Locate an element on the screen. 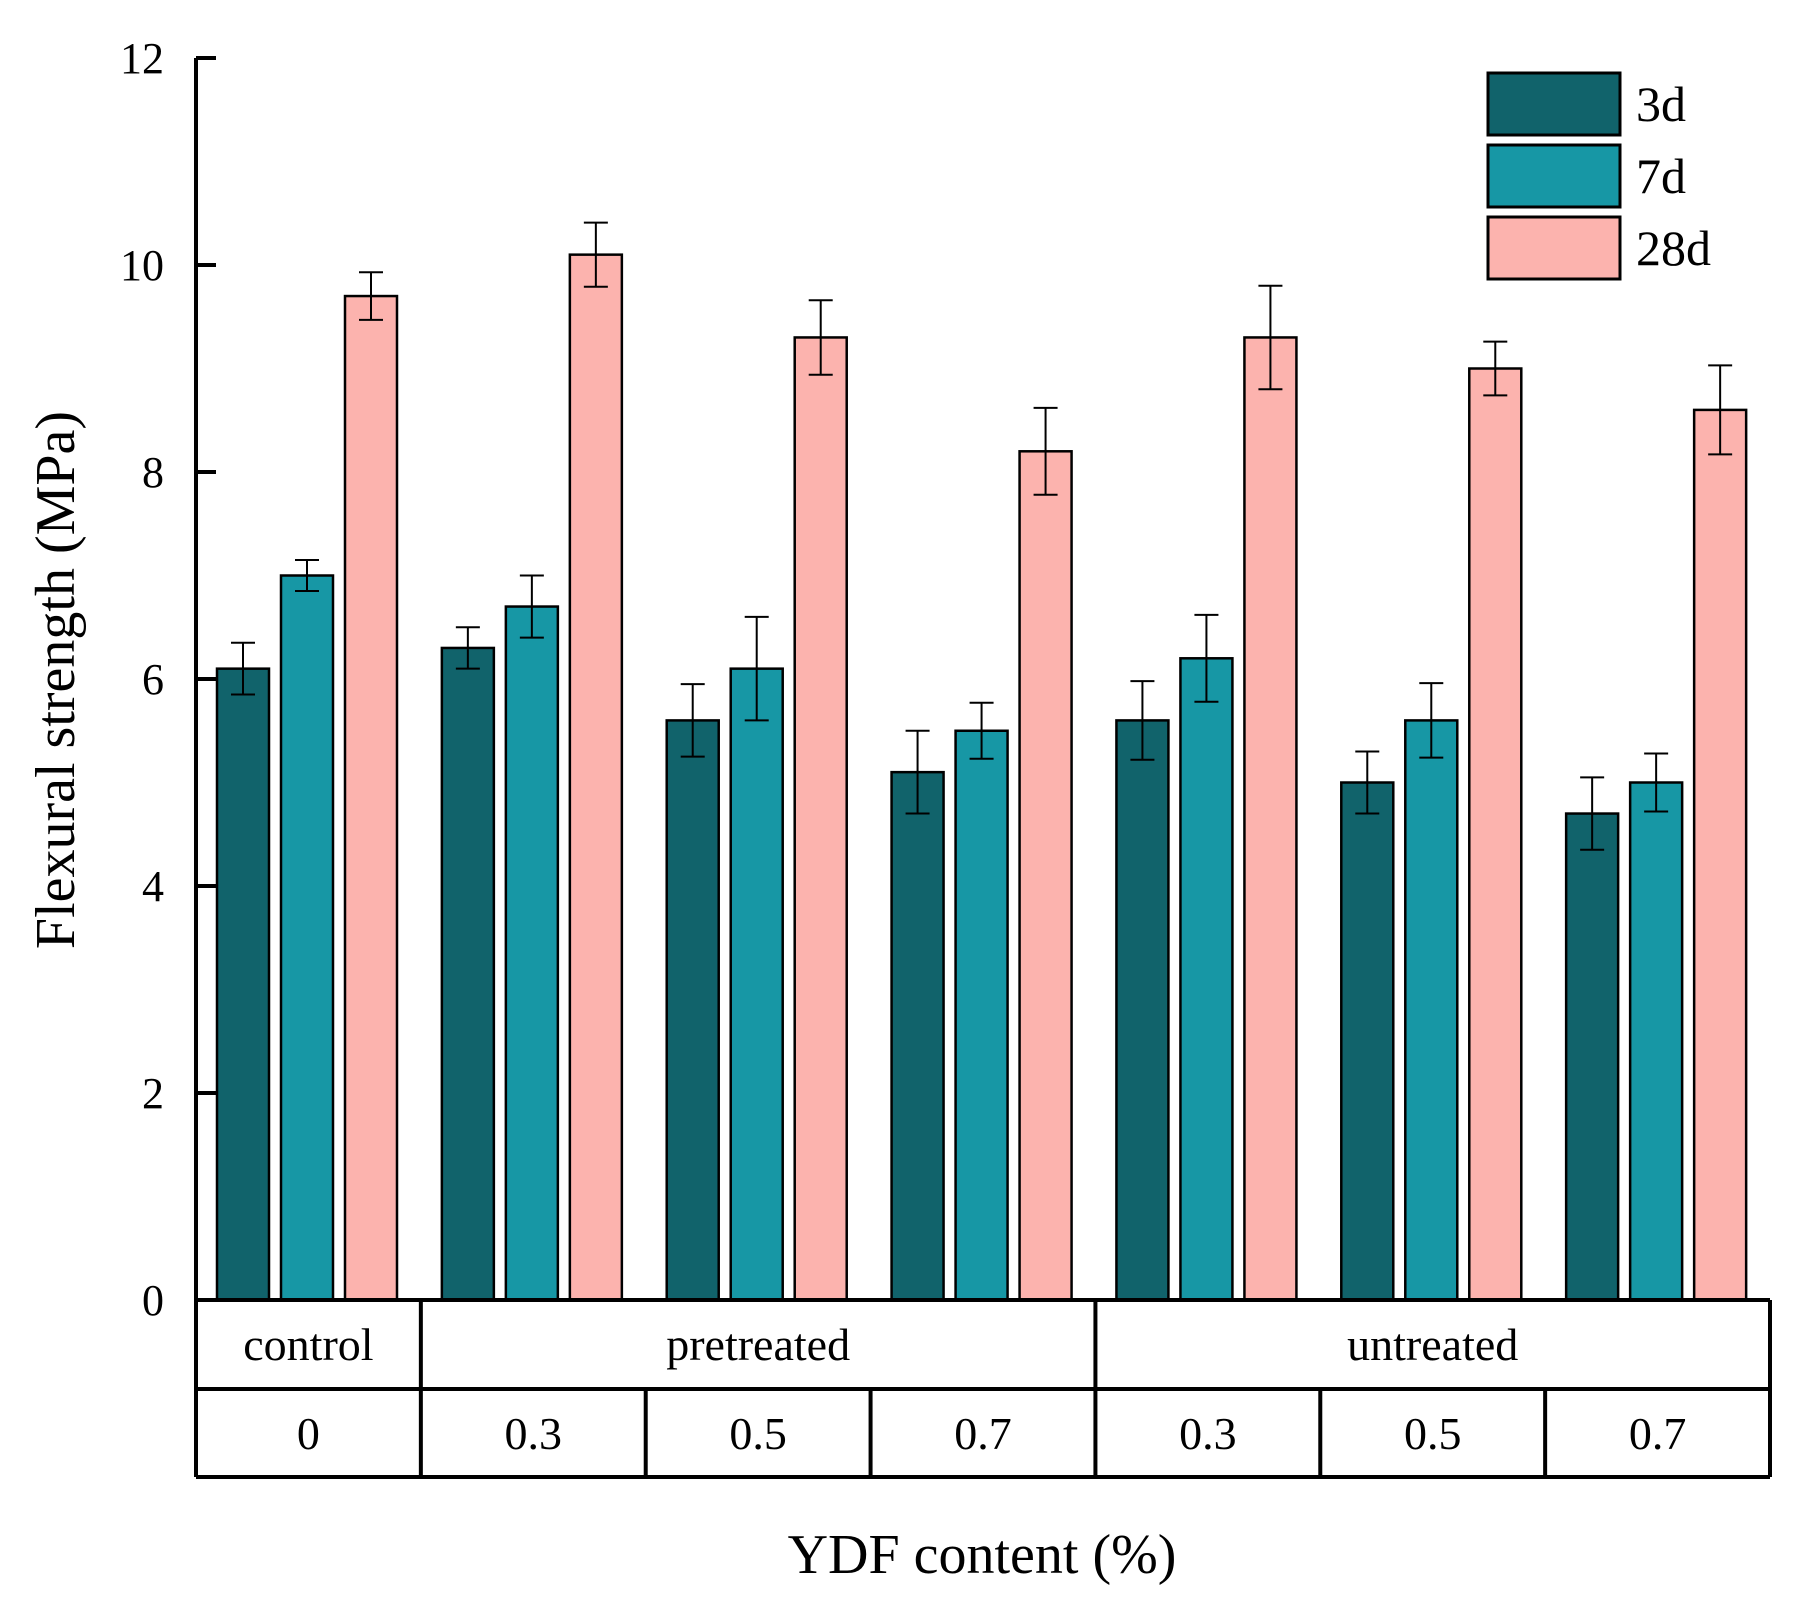  y-tick-label-8: 8 is located at coordinates (153, 472).